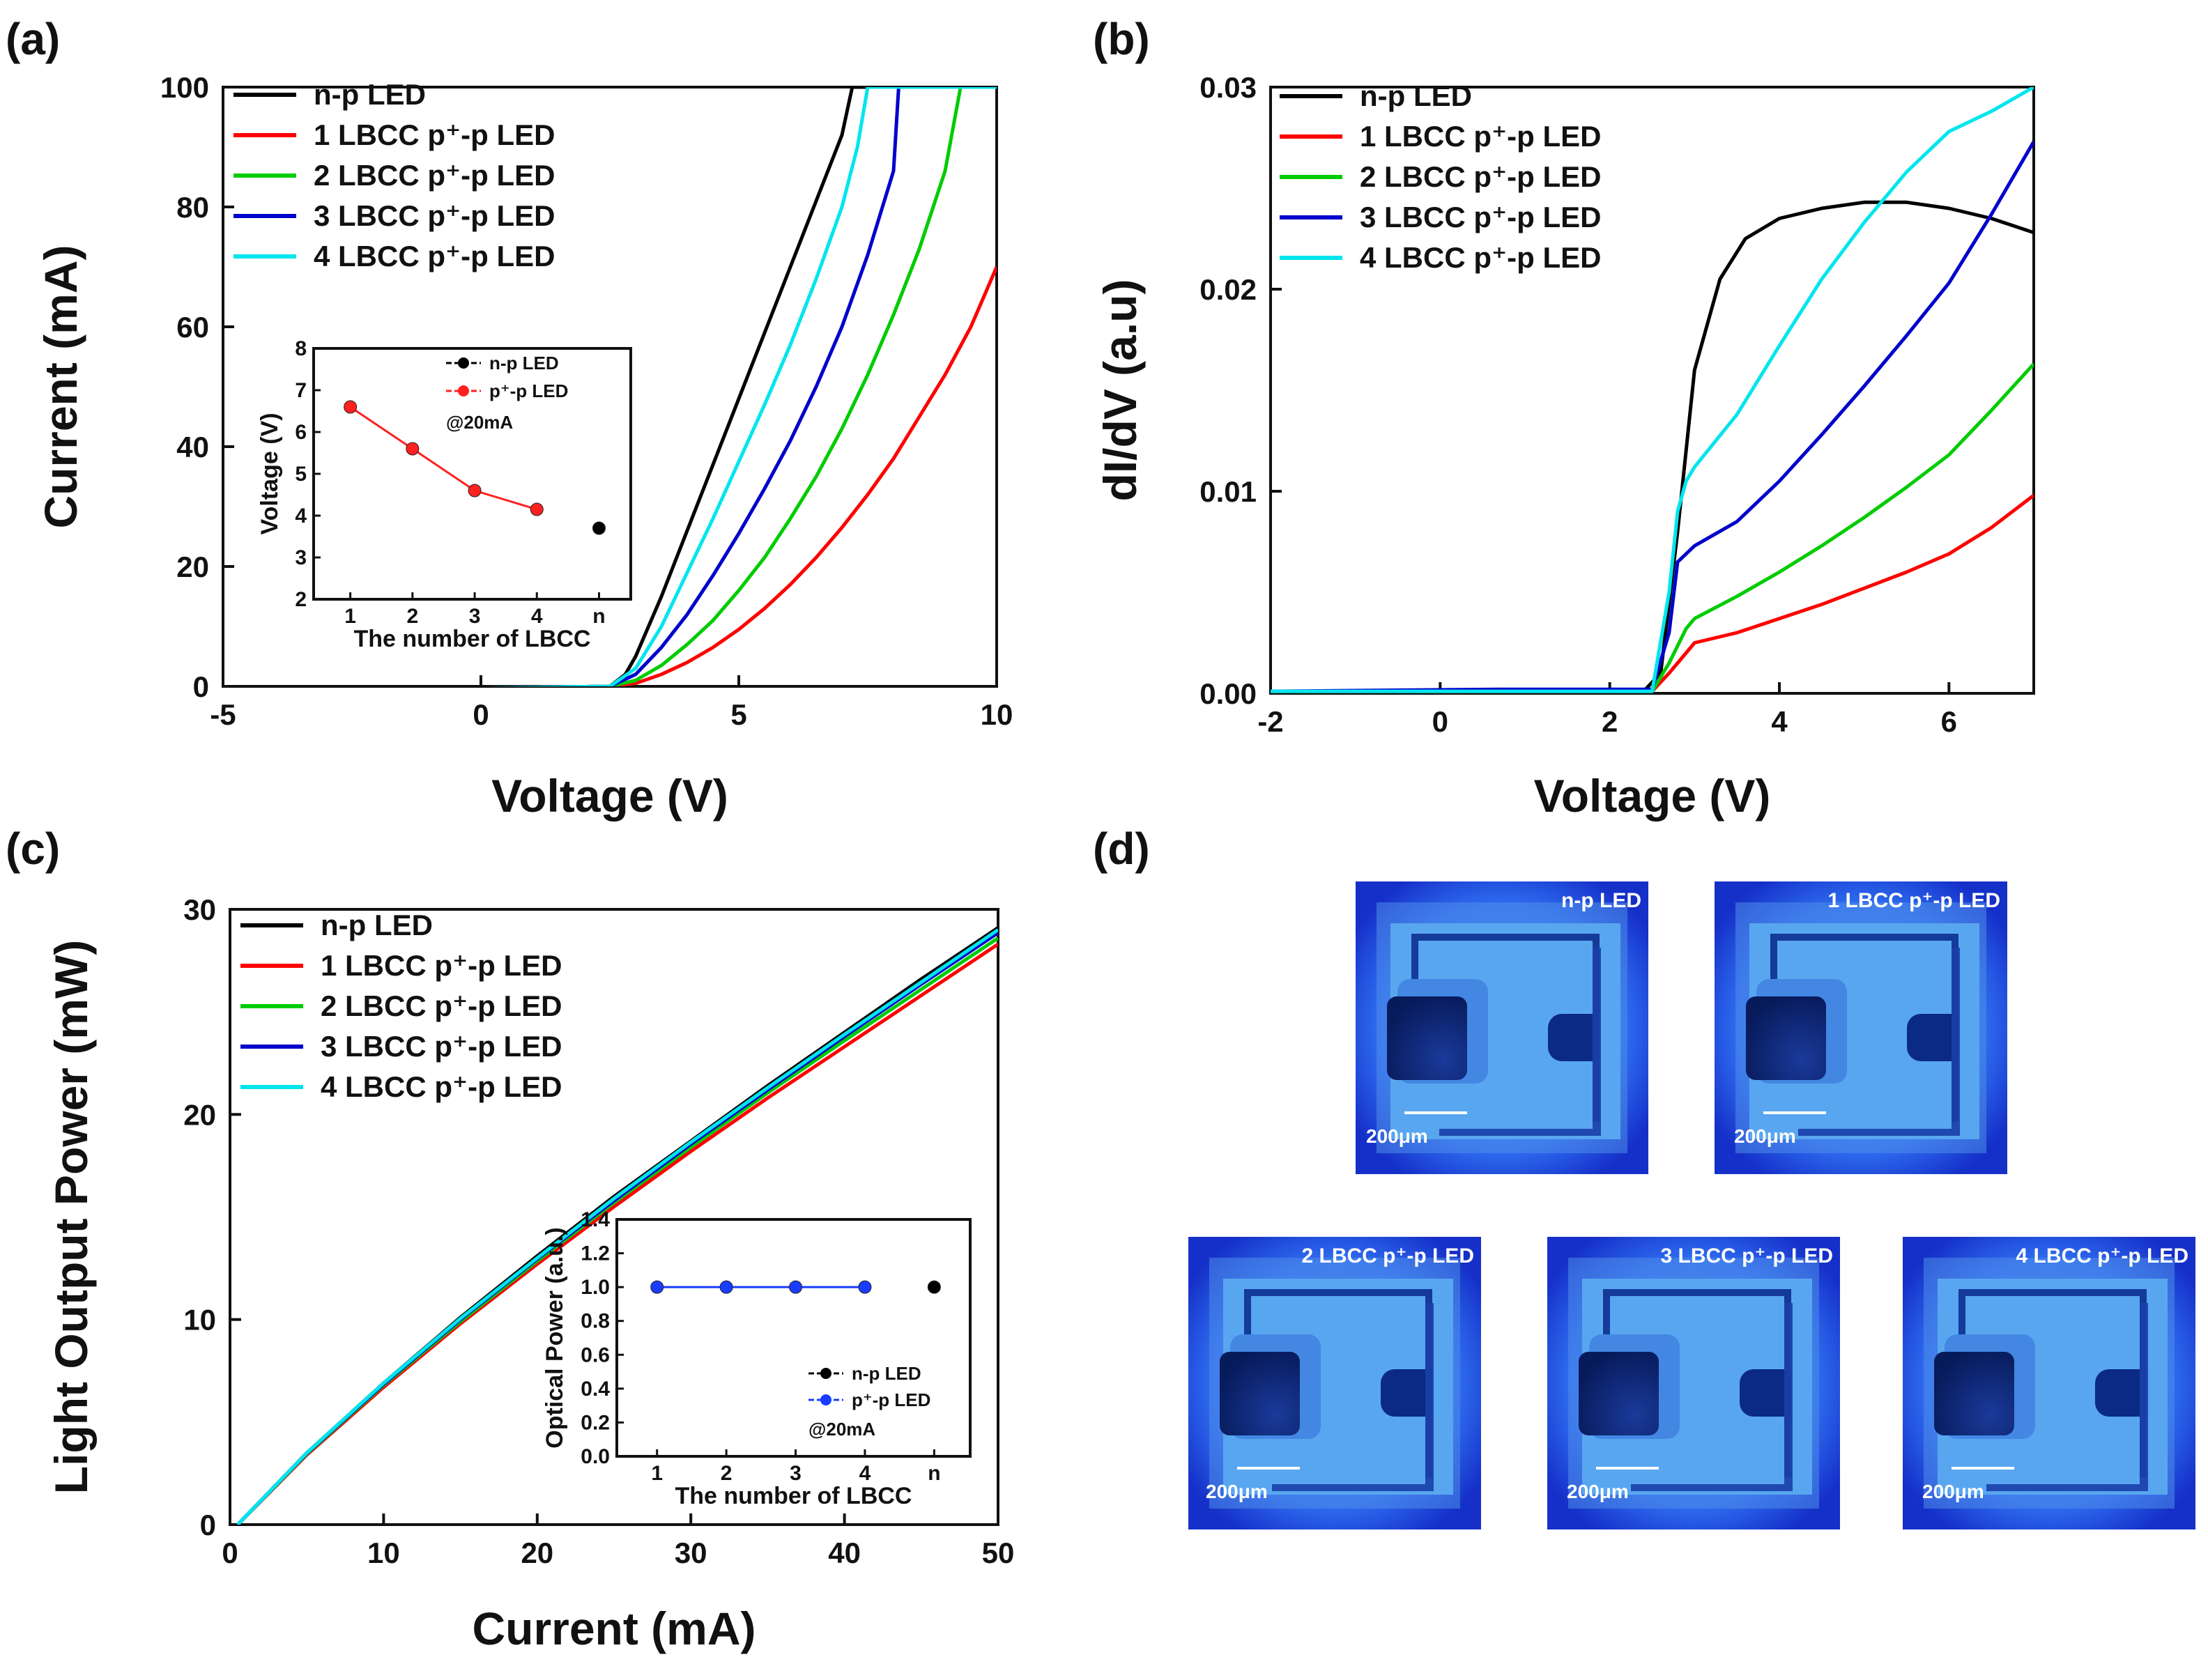 The width and height of the screenshot is (2208, 1680). I want to click on inset-x-tick-label: 1, so click(350, 616).